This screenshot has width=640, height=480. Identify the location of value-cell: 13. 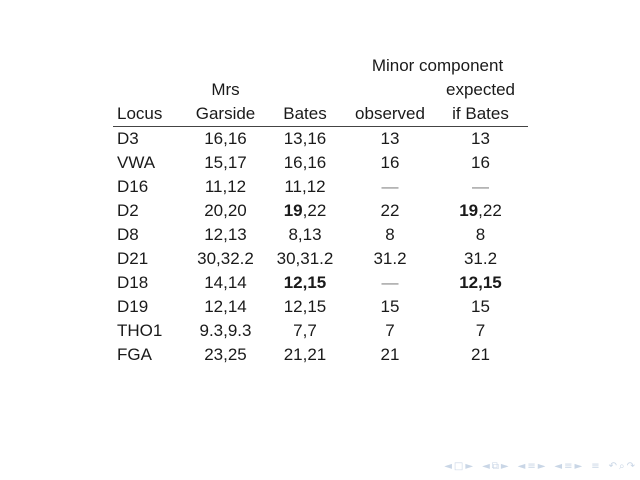
(480, 139).